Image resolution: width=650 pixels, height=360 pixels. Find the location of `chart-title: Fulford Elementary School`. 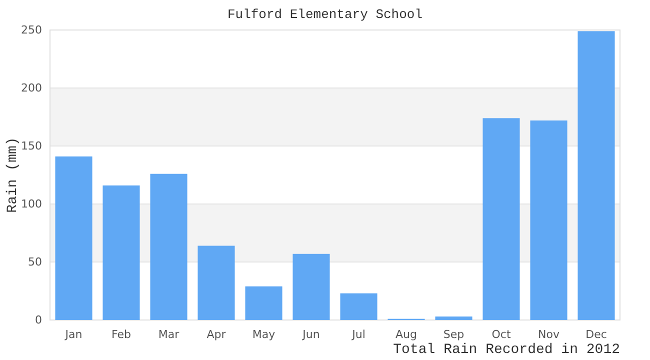

chart-title: Fulford Elementary School is located at coordinates (325, 14).